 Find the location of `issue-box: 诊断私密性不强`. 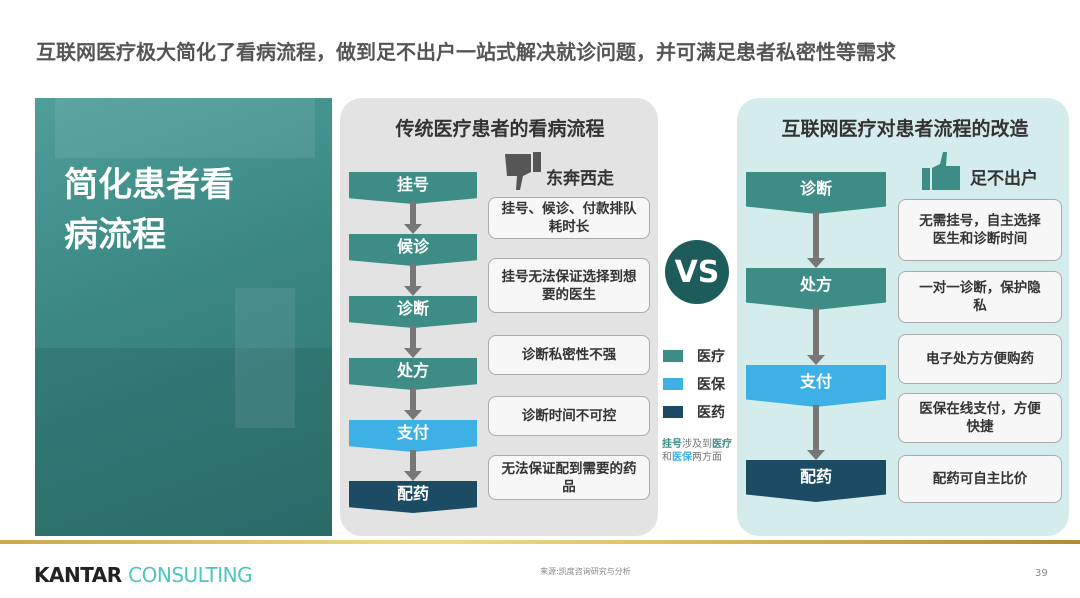

issue-box: 诊断私密性不强 is located at coordinates (569, 355).